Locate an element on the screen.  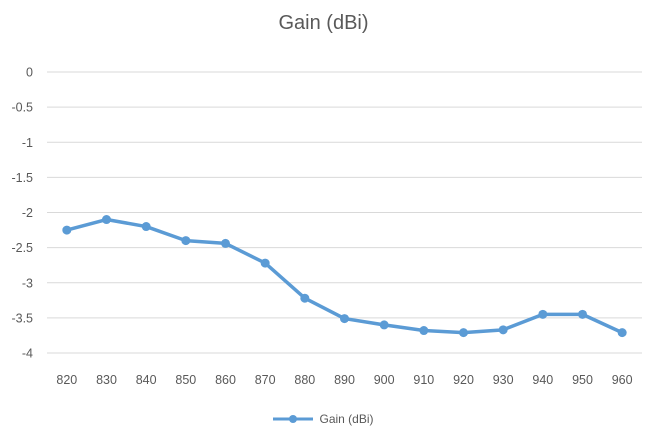
x-tick-label: 910 is located at coordinates (423, 380).